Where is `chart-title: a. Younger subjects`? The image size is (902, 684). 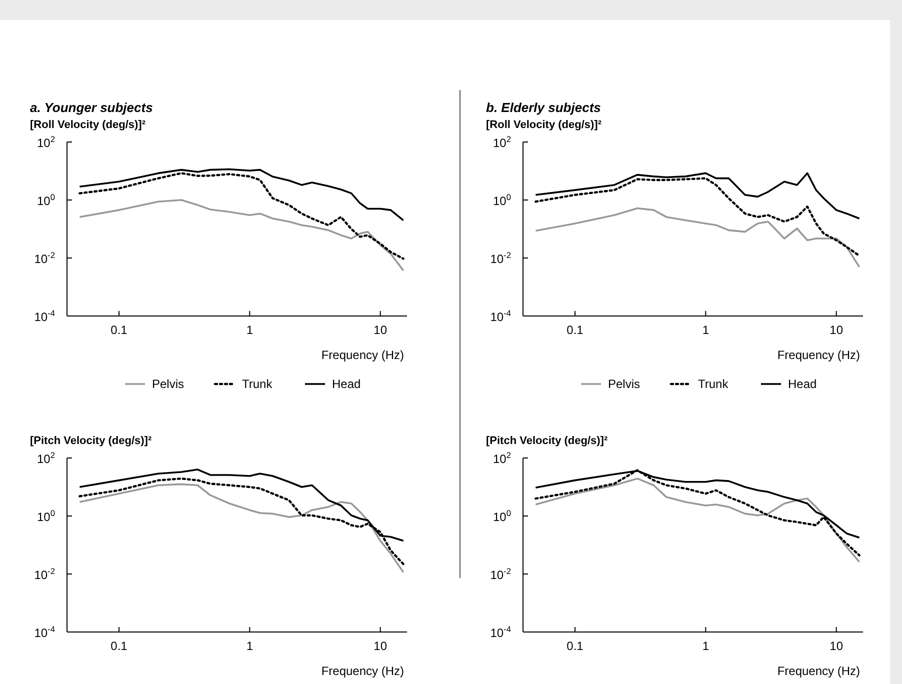
chart-title: a. Younger subjects is located at coordinates (91, 107).